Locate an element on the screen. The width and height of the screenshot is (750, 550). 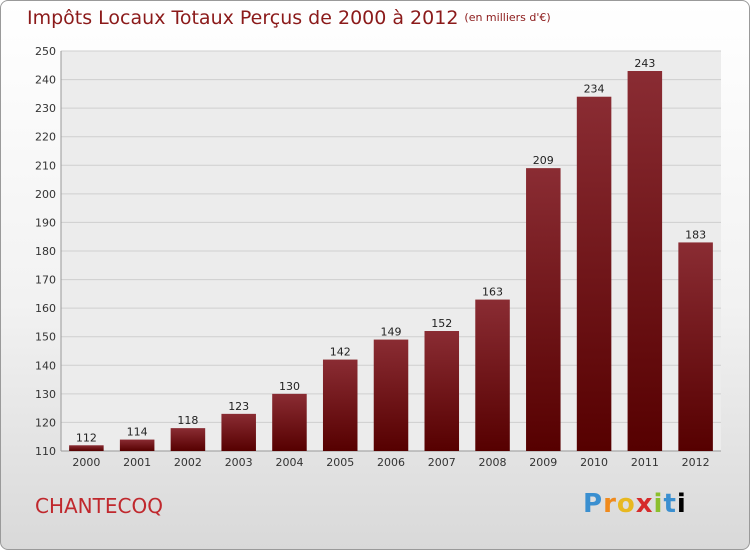
y-tick-label: 160 is located at coordinates (45, 308).